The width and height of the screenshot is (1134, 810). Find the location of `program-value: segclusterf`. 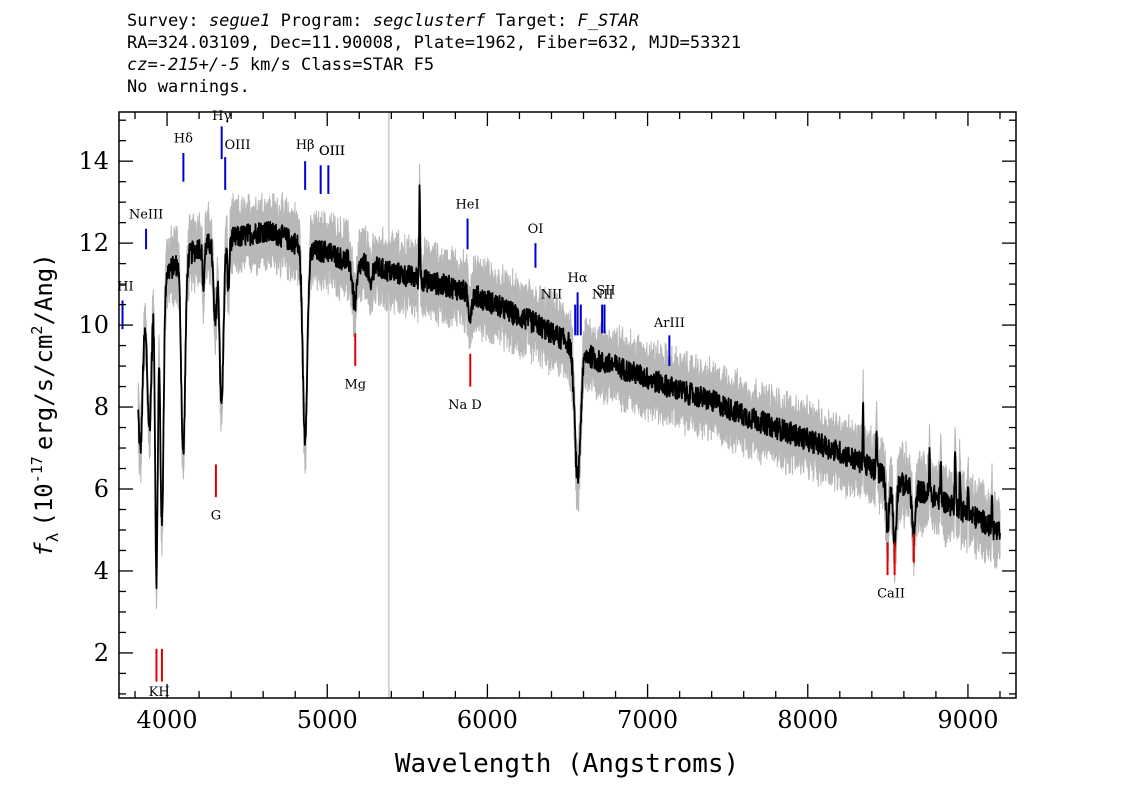

program-value: segclusterf is located at coordinates (429, 21).